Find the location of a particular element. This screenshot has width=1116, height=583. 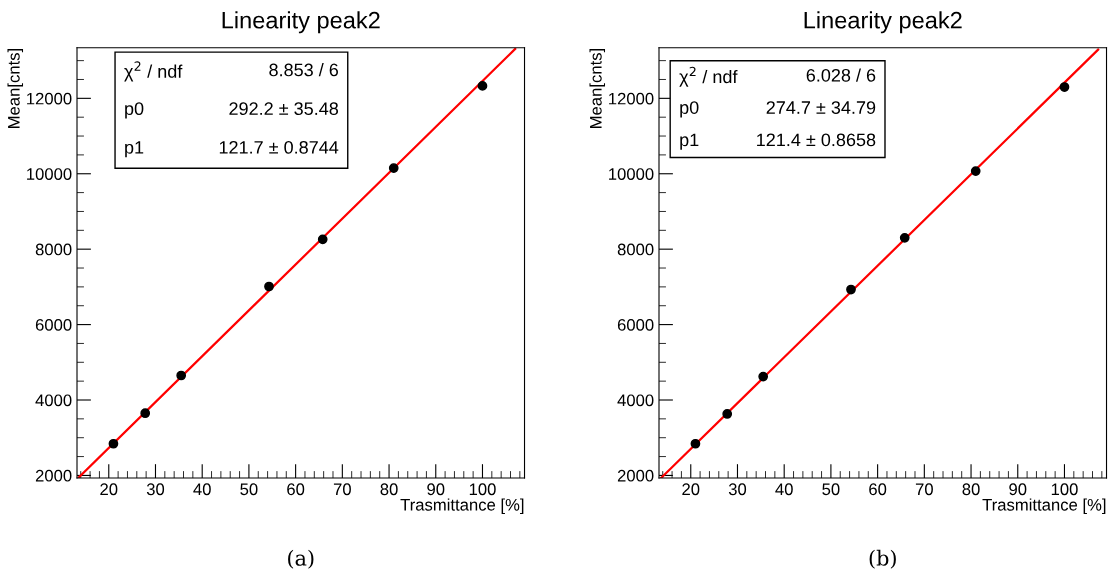

annotation: 121.7 ± 0.8744 is located at coordinates (279, 147).